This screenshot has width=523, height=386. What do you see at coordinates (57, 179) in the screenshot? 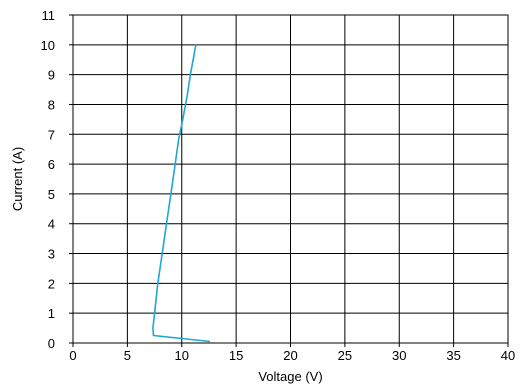
I see `y-tick-labels: 0 1 2 3 4 5 6 7 8 9 10 11` at bounding box center [57, 179].